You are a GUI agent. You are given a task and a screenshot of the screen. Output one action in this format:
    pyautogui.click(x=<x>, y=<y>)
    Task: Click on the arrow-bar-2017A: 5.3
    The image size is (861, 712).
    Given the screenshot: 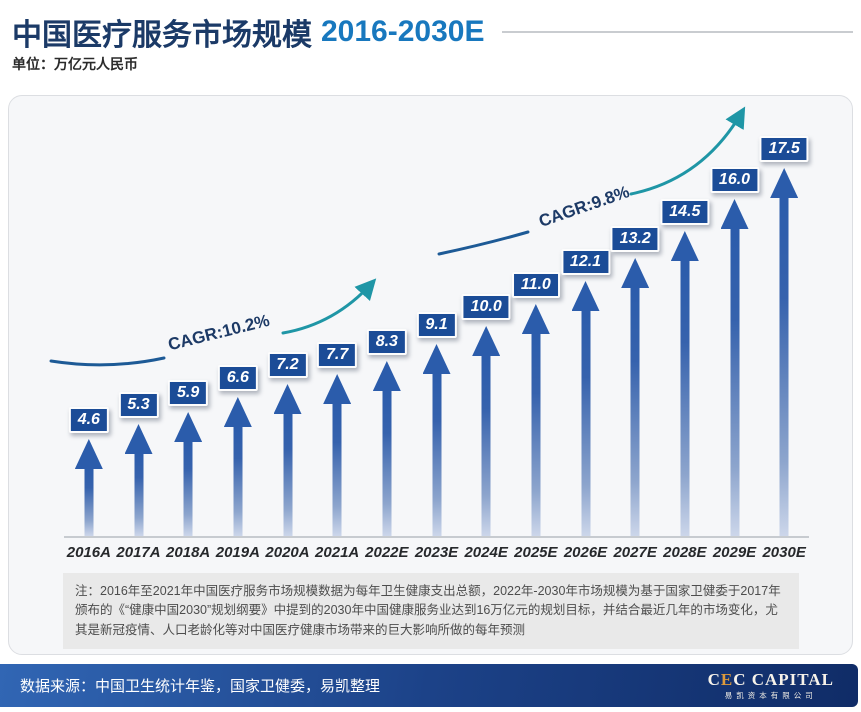 What is the action you would take?
    pyautogui.click(x=138, y=464)
    